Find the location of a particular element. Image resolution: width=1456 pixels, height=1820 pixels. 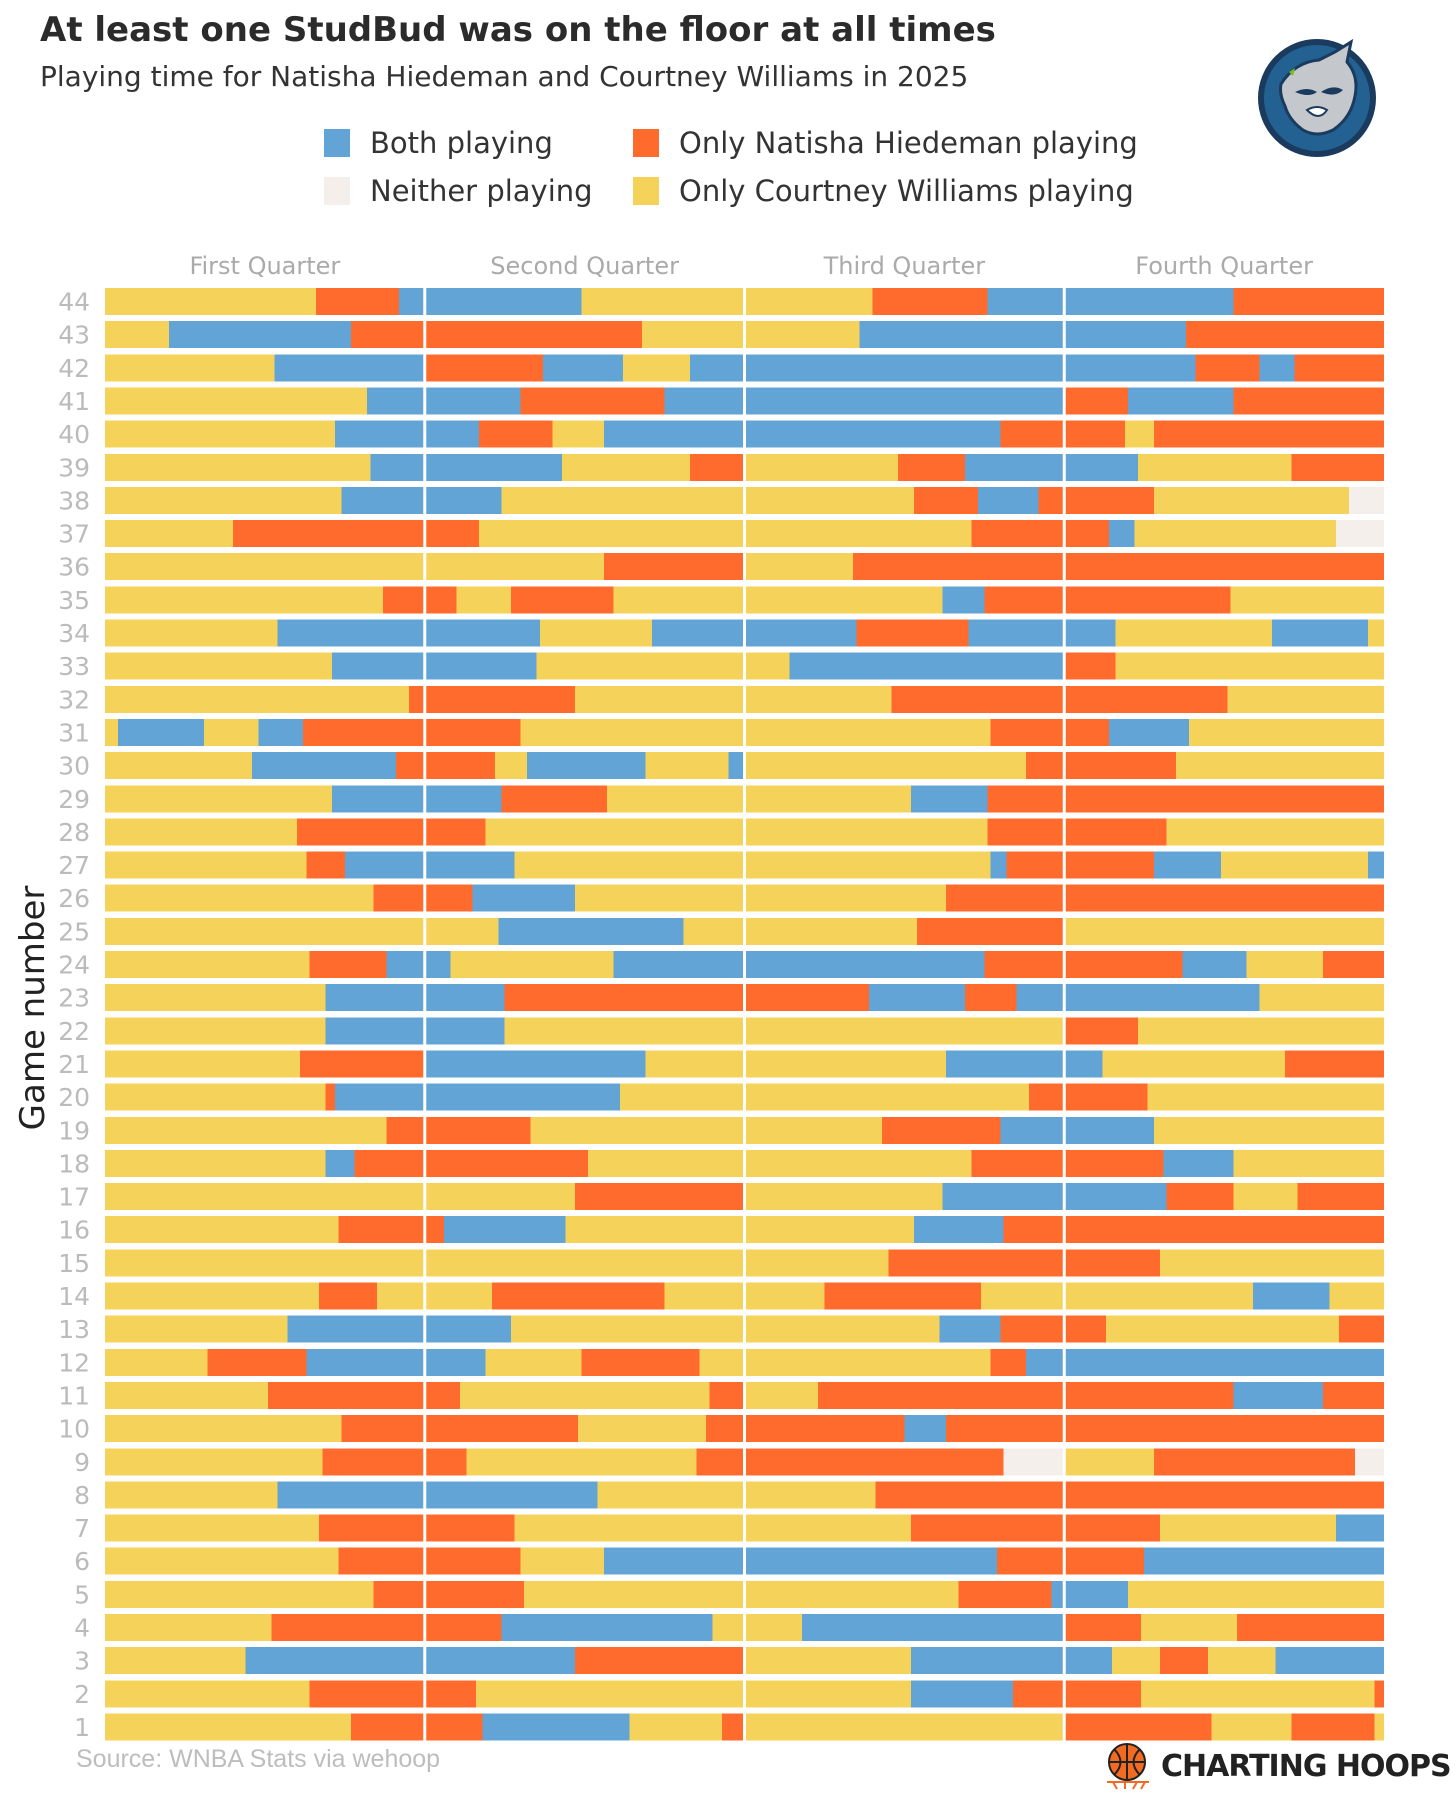

game-number-label: 26 is located at coordinates (74, 898).